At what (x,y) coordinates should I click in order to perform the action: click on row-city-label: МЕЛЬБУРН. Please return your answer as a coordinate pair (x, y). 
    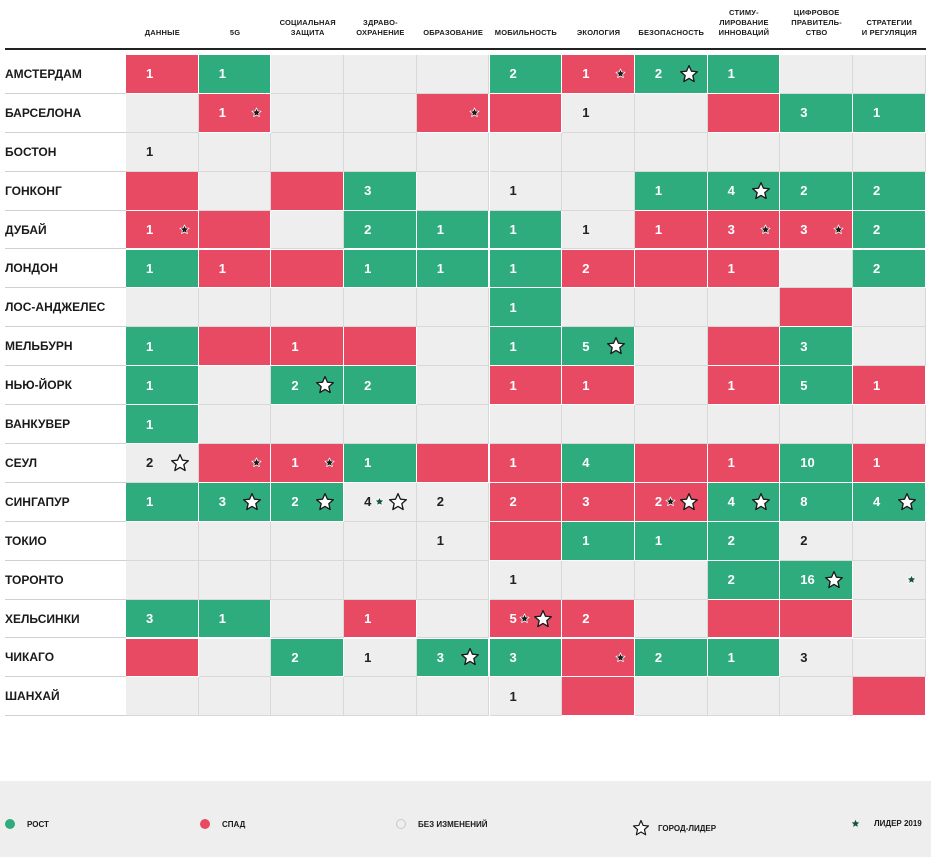
    Looking at the image, I should click on (65, 347).